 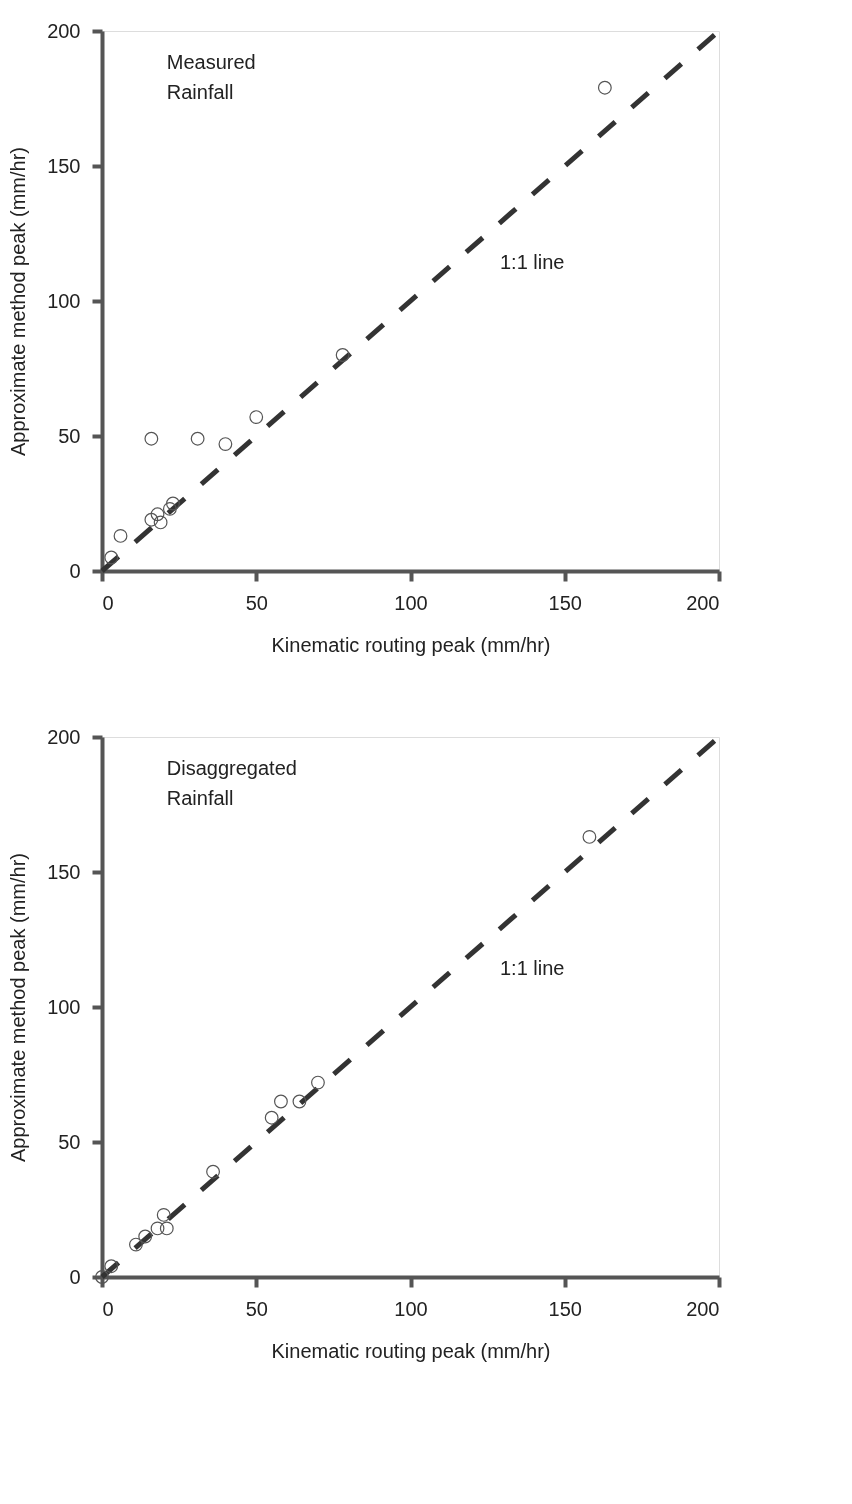 What do you see at coordinates (231, 782) in the screenshot?
I see `annotation: Disaggregated Rainfall` at bounding box center [231, 782].